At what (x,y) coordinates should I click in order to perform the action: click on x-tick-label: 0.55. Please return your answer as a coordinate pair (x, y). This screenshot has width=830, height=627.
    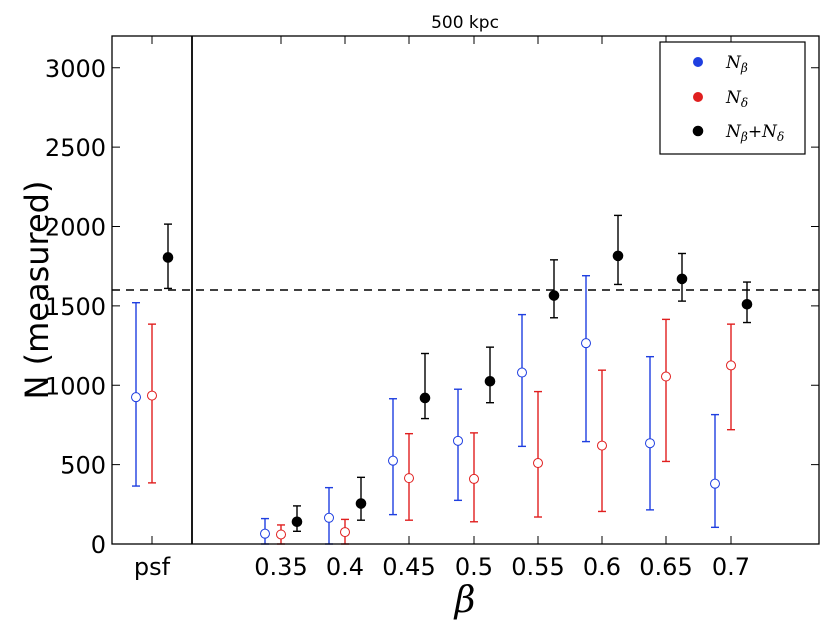
    Looking at the image, I should click on (537, 567).